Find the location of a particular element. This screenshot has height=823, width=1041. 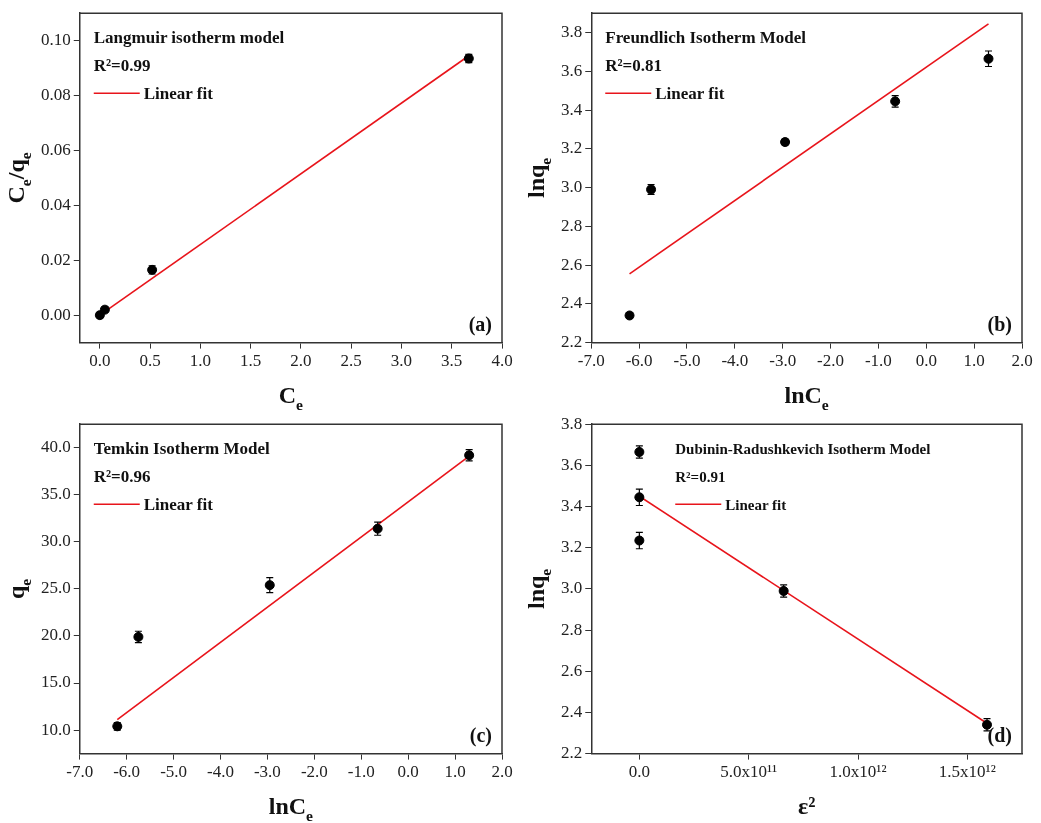

y-tick-label: 0.06 is located at coordinates (56, 149).